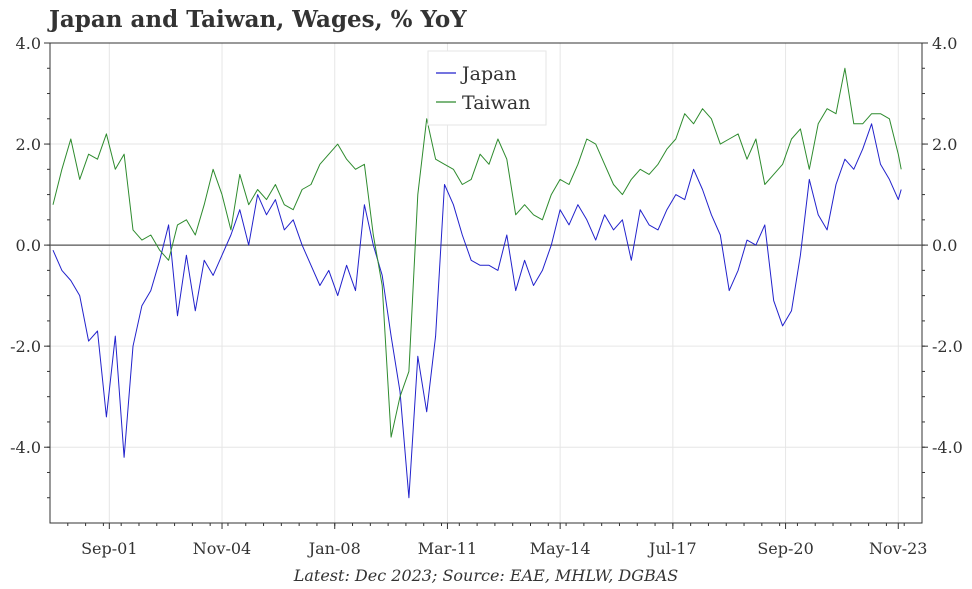 This screenshot has height=589, width=972. What do you see at coordinates (258, 19) in the screenshot?
I see `chart-title: Japan and Taiwan, Wages, % YoY` at bounding box center [258, 19].